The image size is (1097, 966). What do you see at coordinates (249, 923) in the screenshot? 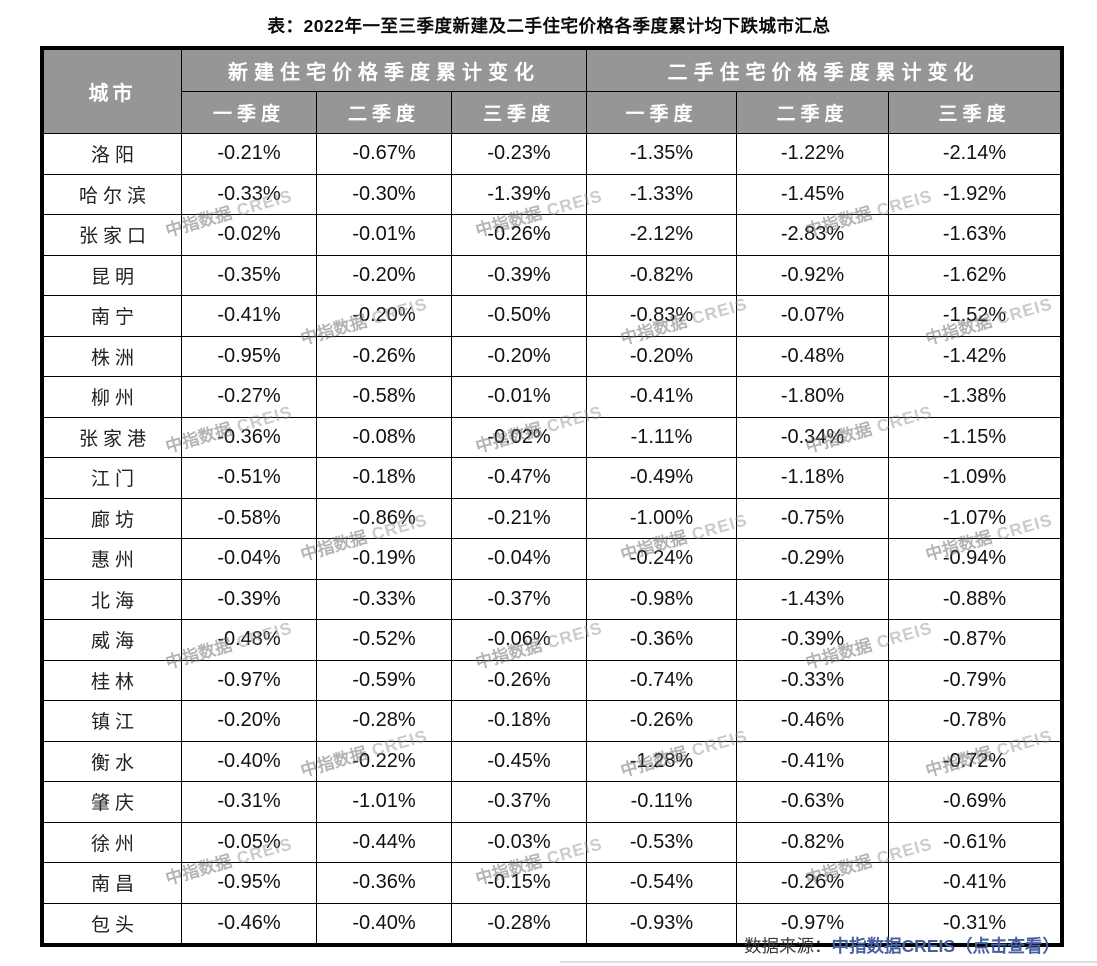
I see `new-q1-cell: -0.46%` at bounding box center [249, 923].